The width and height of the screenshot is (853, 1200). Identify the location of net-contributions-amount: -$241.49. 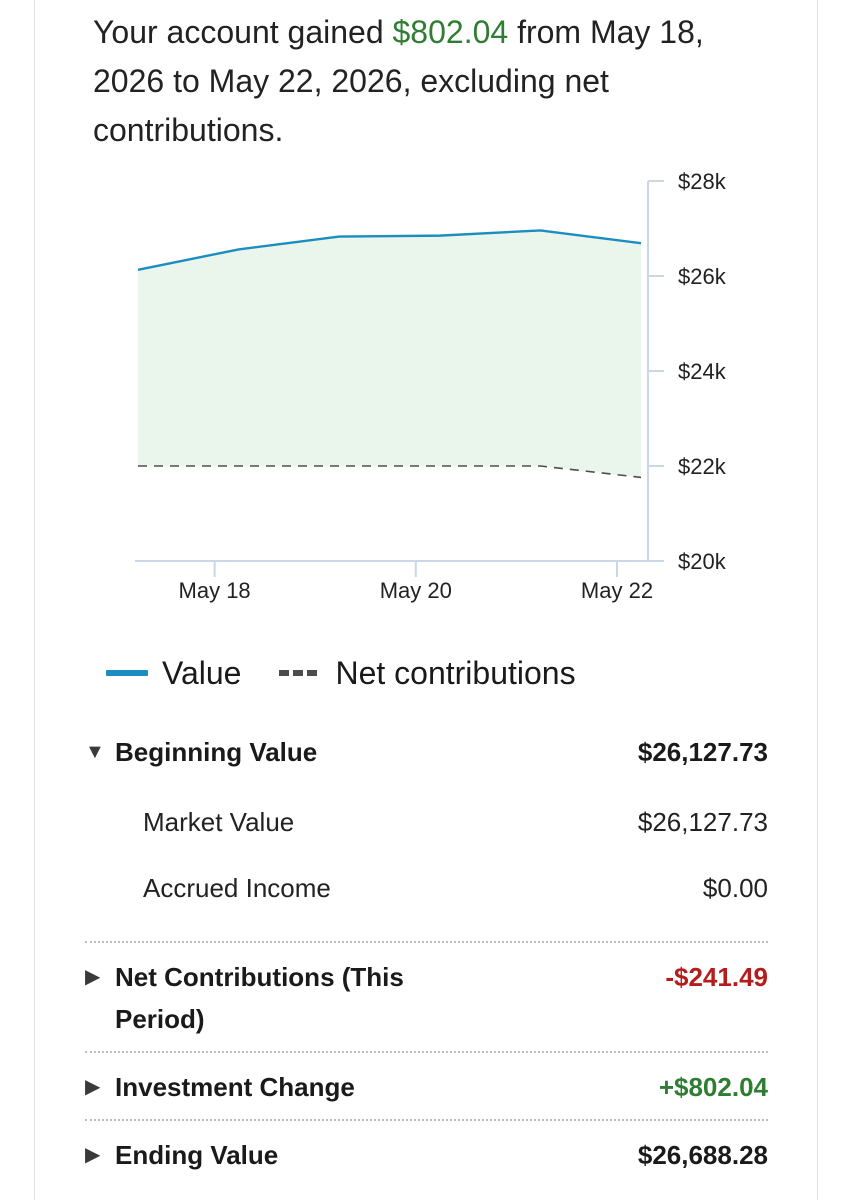
(716, 977).